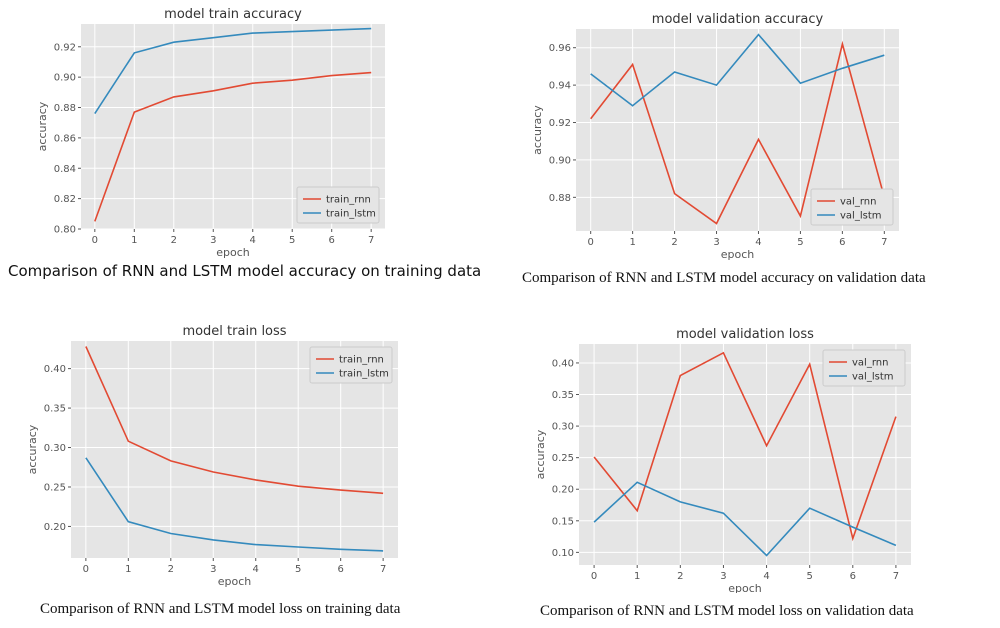 This screenshot has width=1000, height=628. I want to click on chart-title: model train accuracy, so click(233, 14).